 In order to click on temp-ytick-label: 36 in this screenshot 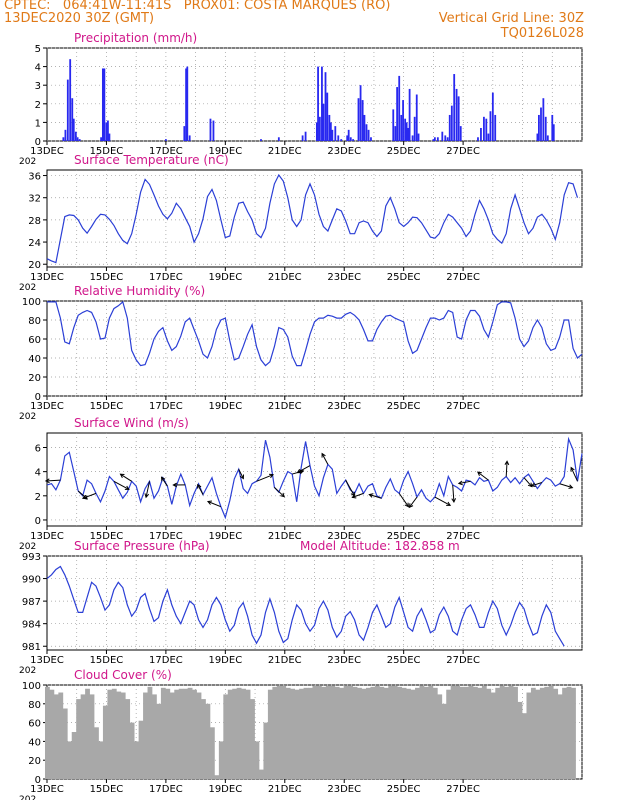, I will do `click(34, 177)`.